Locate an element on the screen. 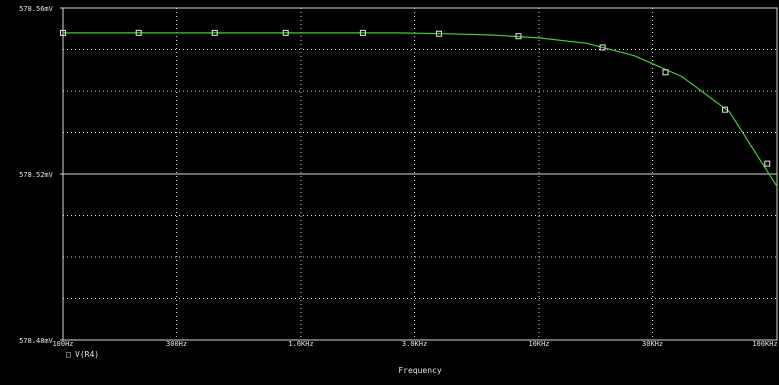 The image size is (779, 385). y-tick-label: 578.52mV is located at coordinates (36, 175).